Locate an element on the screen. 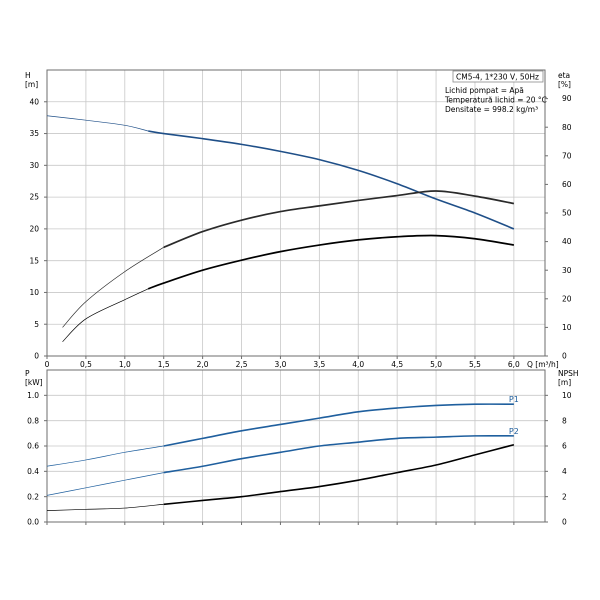 This screenshot has width=600, height=600. y-tick-label: 0.4 is located at coordinates (33, 471).